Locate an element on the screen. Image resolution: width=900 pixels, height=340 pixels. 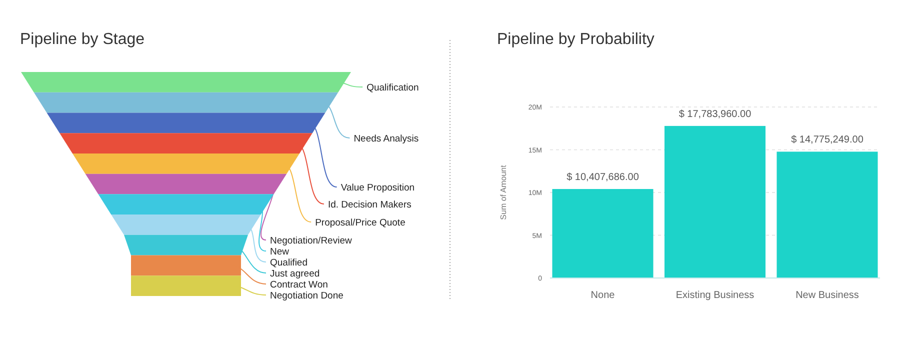
data-label: $ 17,783,960.00 is located at coordinates (715, 114).